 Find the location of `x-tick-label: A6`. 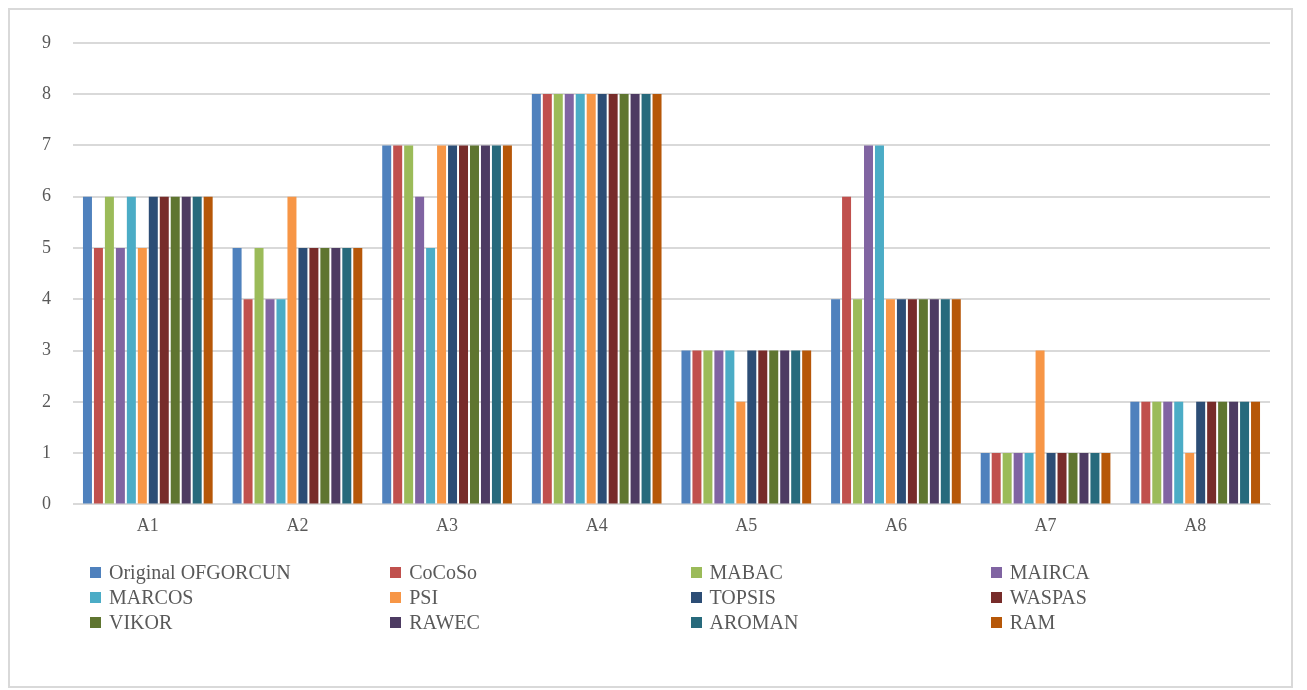

x-tick-label: A6 is located at coordinates (895, 524).